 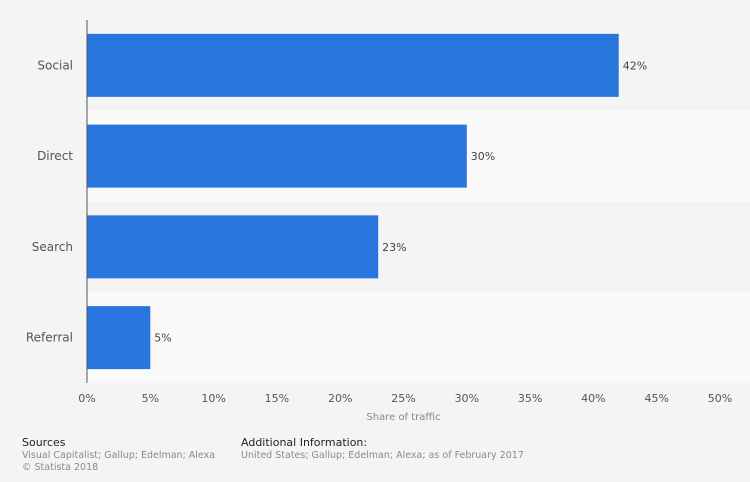 I want to click on category-label-referral: Referral, so click(x=49, y=338).